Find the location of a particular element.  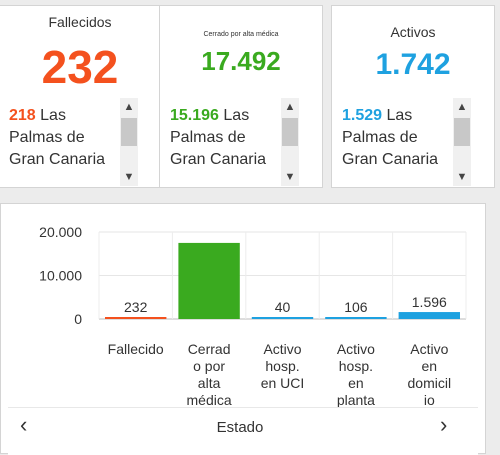

card-title: Cerrado por alta médica is located at coordinates (241, 34).